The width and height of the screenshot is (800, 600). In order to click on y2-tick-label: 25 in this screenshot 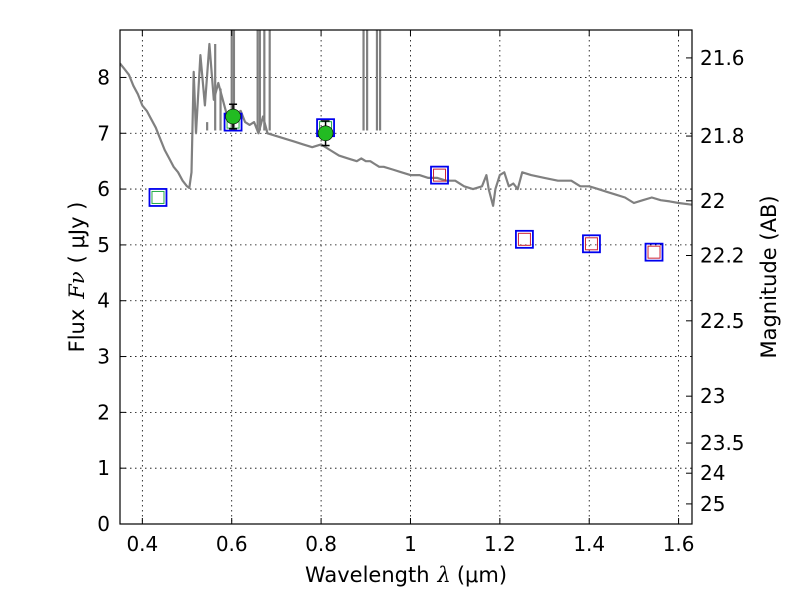, I will do `click(712, 504)`.